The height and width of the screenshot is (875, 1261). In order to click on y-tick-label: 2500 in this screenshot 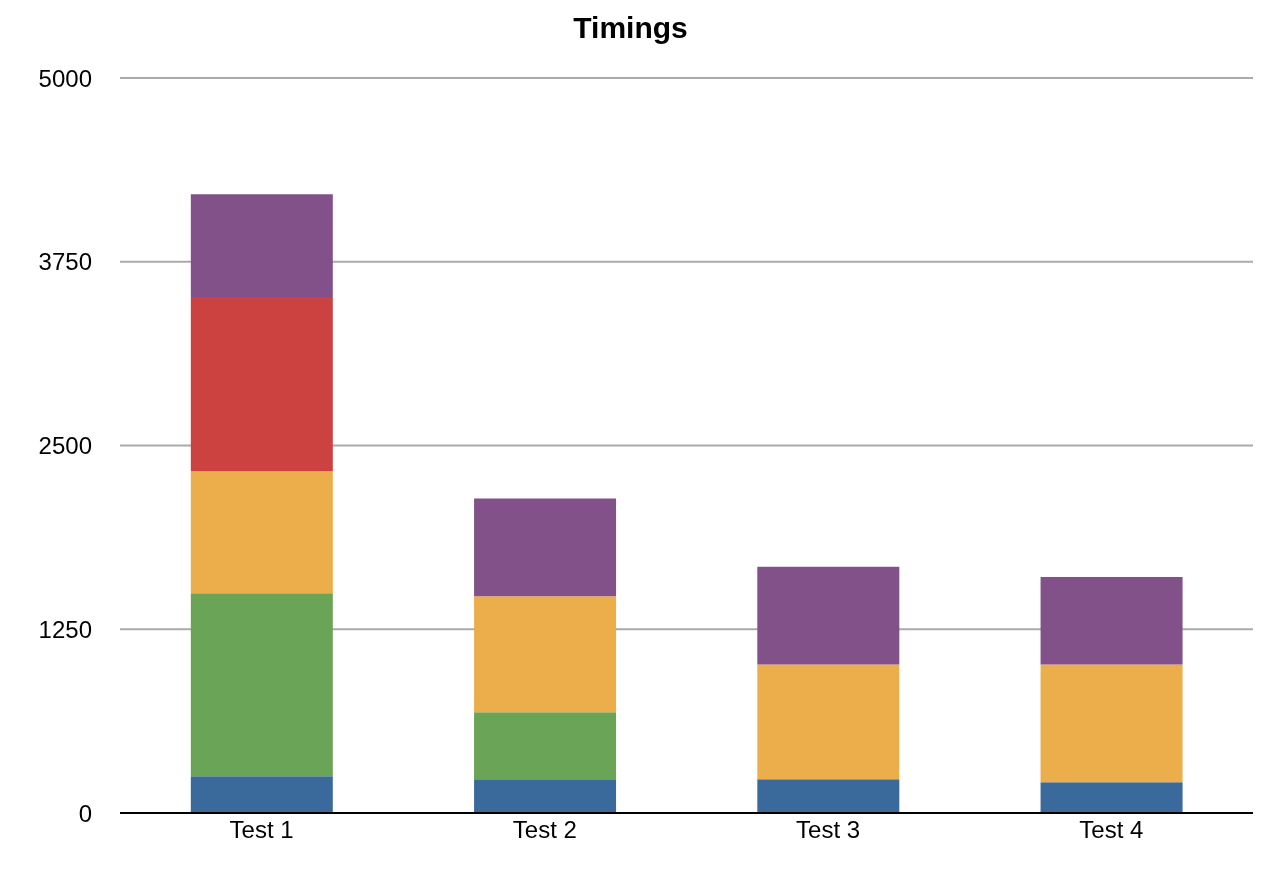, I will do `click(65, 446)`.